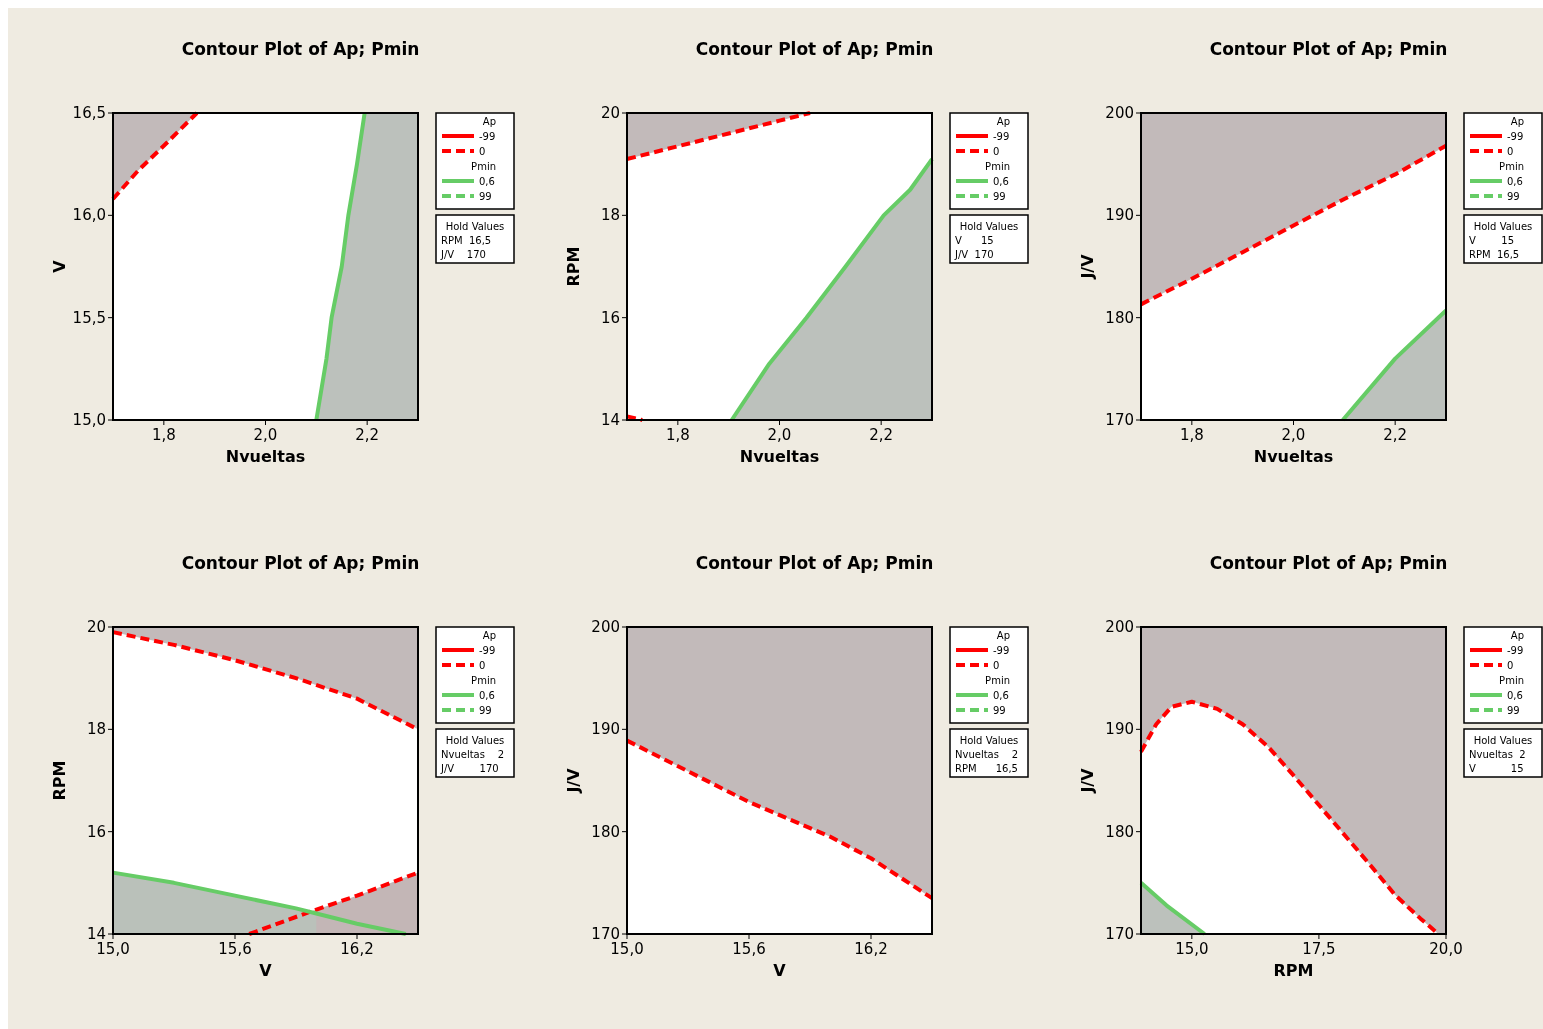 This screenshot has width=1543, height=1029. Describe the element at coordinates (89, 113) in the screenshot. I see `y-tick-label: 16,5` at that location.